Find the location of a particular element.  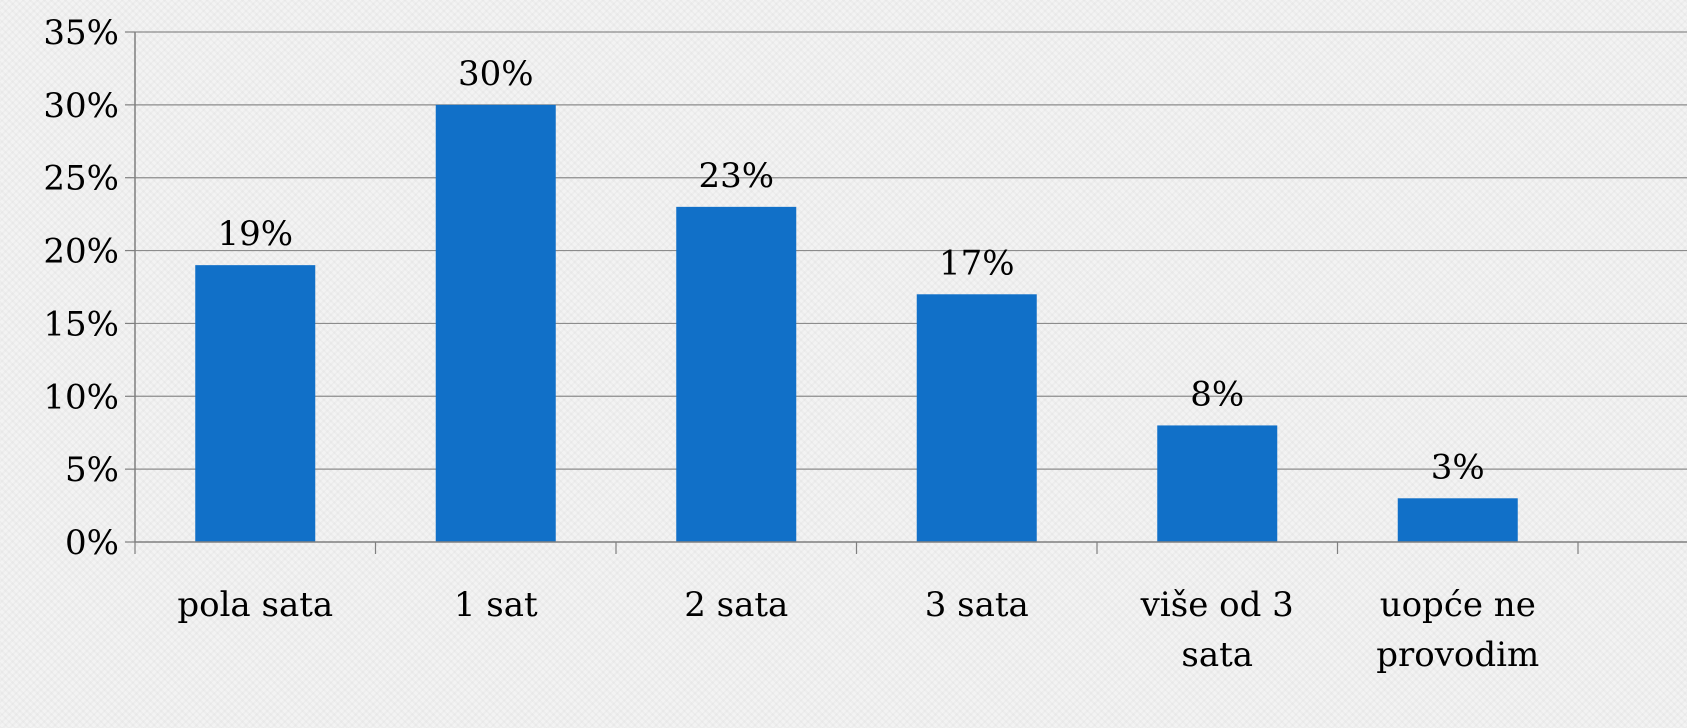

data-label: 23% is located at coordinates (736, 176).